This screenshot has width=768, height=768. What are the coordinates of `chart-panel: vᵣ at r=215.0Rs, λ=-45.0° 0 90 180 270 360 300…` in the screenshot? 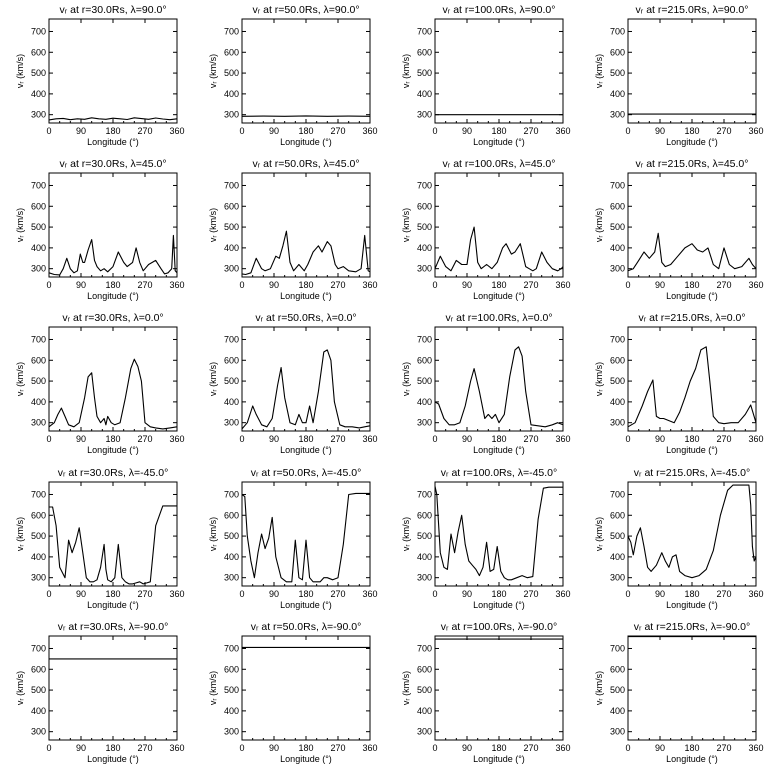 It's located at (679, 538).